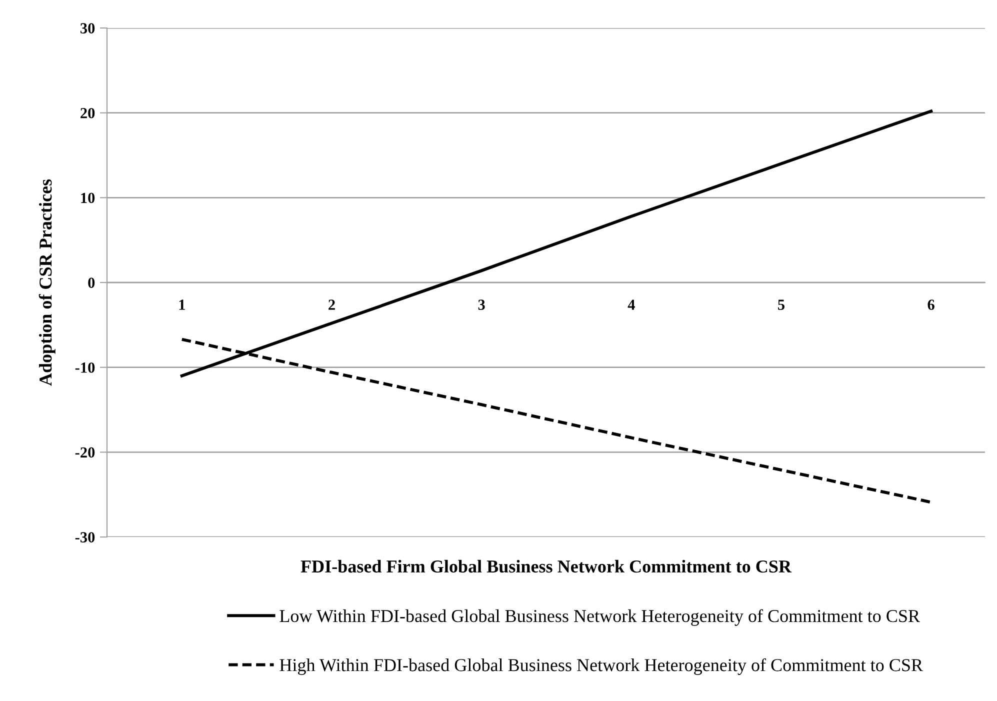 The width and height of the screenshot is (997, 701). Describe the element at coordinates (331, 305) in the screenshot. I see `x-tick-label: 2` at that location.